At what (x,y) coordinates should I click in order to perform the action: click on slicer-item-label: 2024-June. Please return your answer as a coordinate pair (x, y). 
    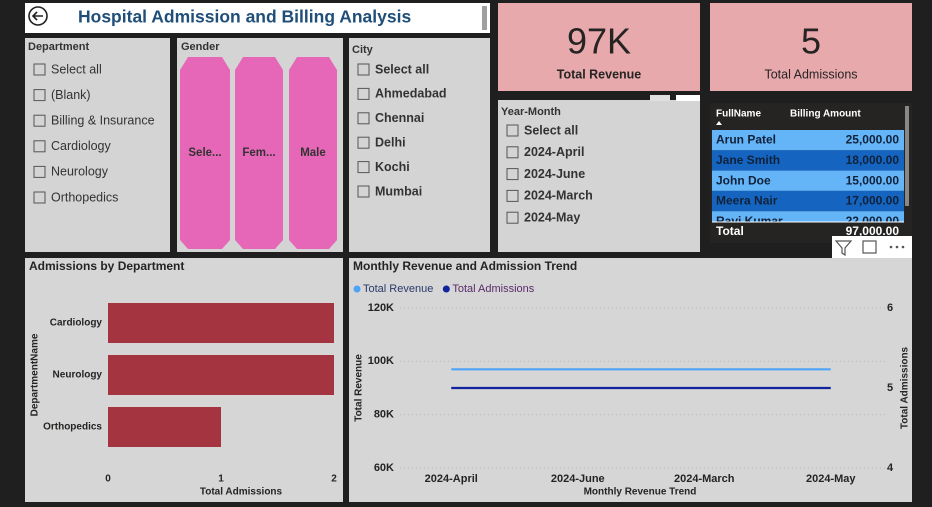
    Looking at the image, I should click on (554, 174).